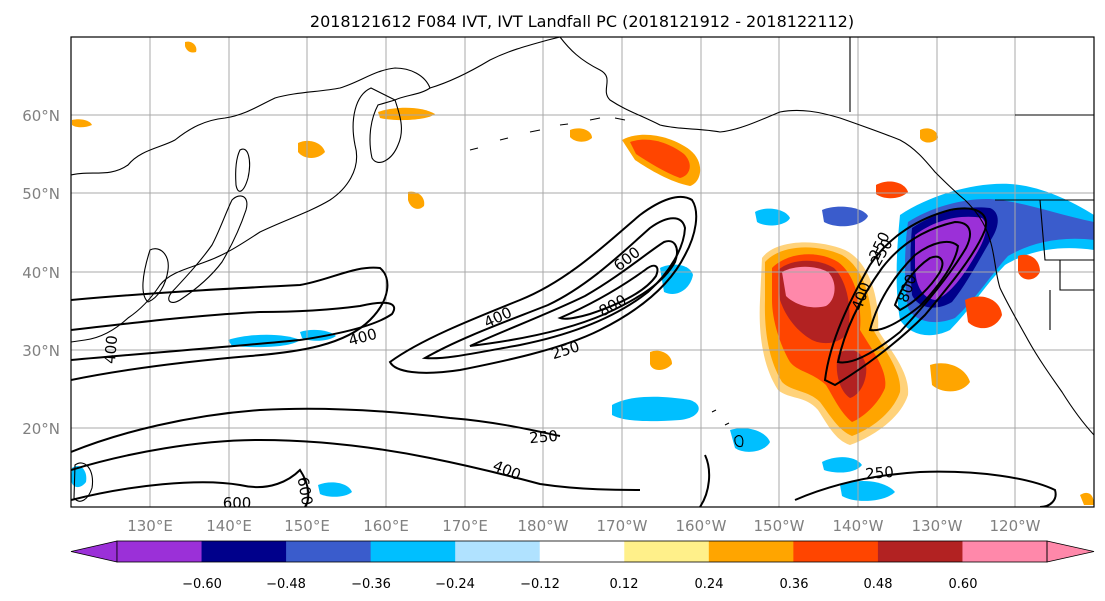 Image resolution: width=1105 pixels, height=601 pixels. What do you see at coordinates (41, 116) in the screenshot?
I see `lat-label: 60°N` at bounding box center [41, 116].